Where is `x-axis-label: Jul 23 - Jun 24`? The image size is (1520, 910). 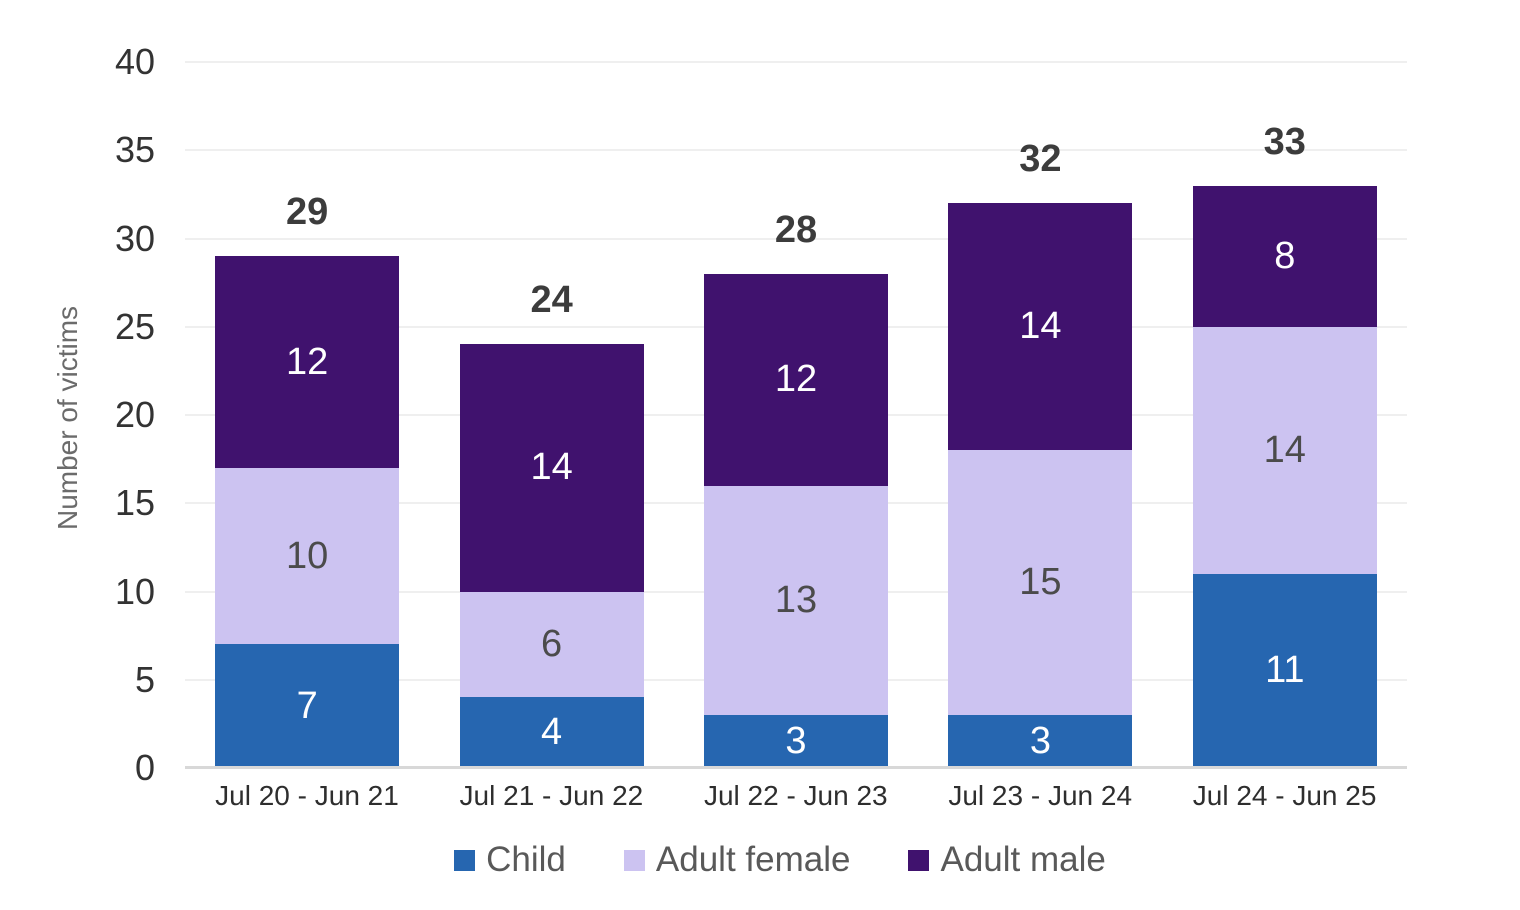
x-axis-label: Jul 23 - Jun 24 is located at coordinates (1040, 795).